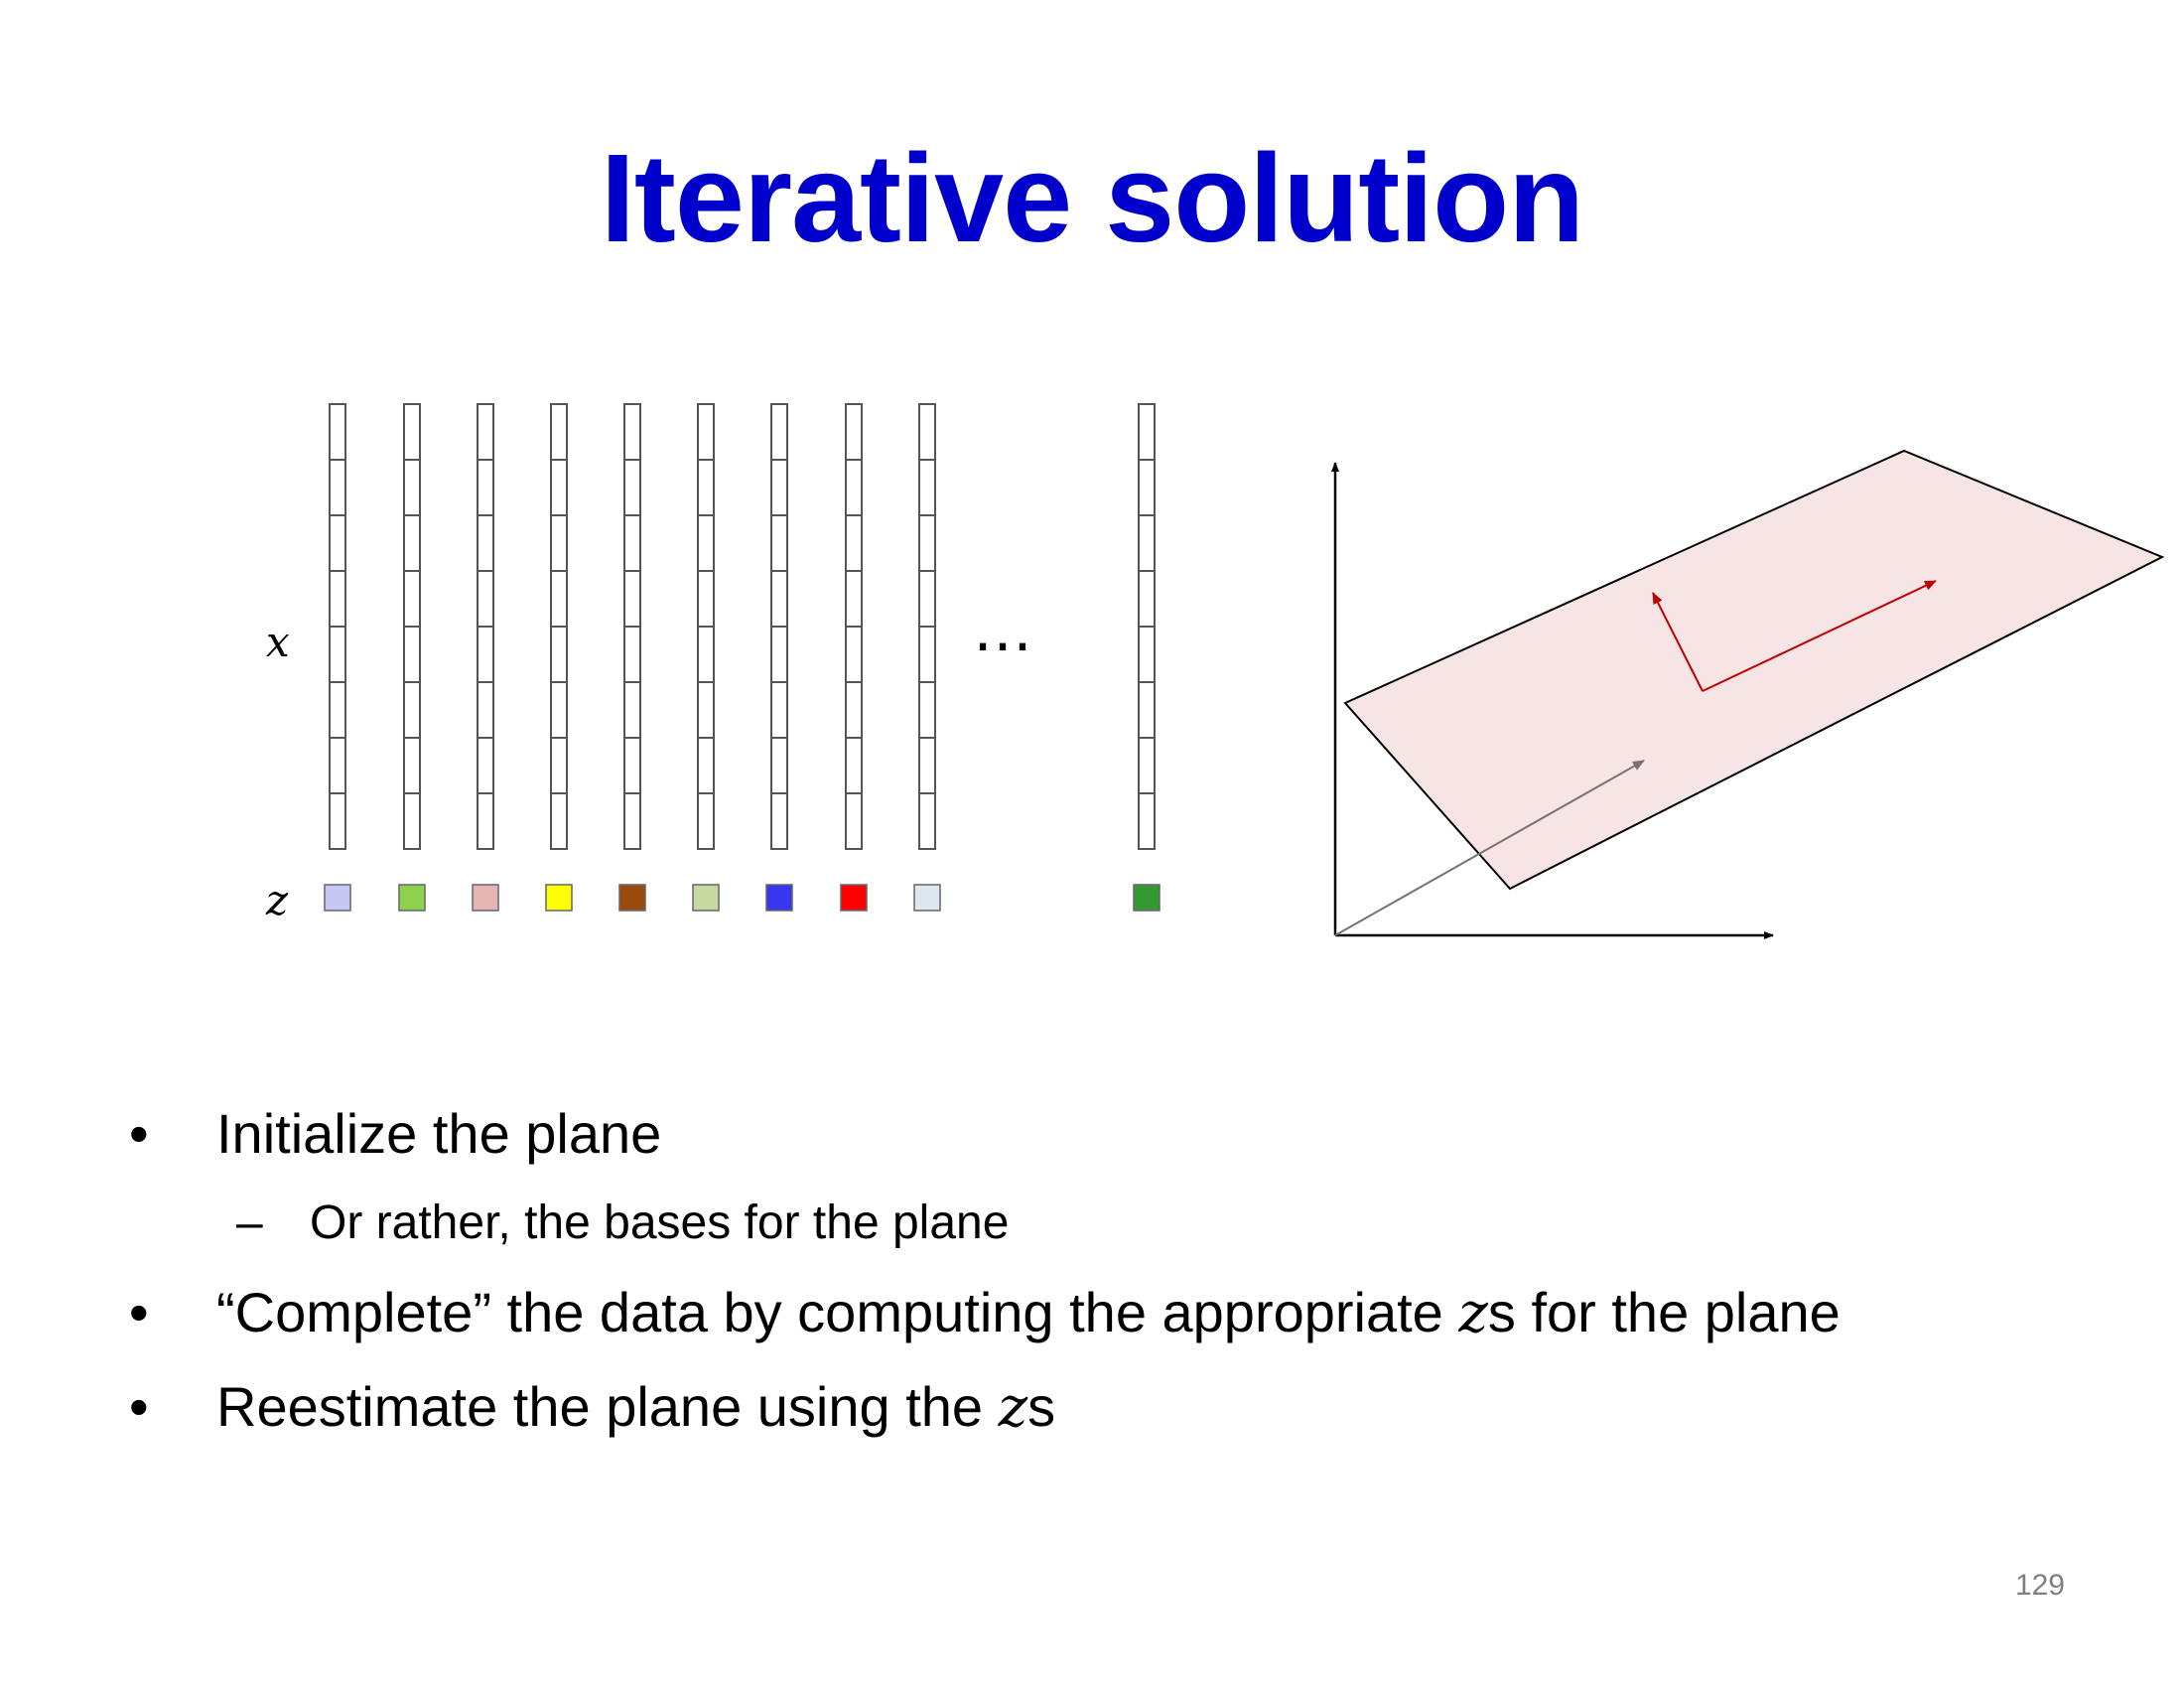 Image resolution: width=2184 pixels, height=1688 pixels. What do you see at coordinates (1122, 1134) in the screenshot?
I see `bullet-item: • Initialize the plane` at bounding box center [1122, 1134].